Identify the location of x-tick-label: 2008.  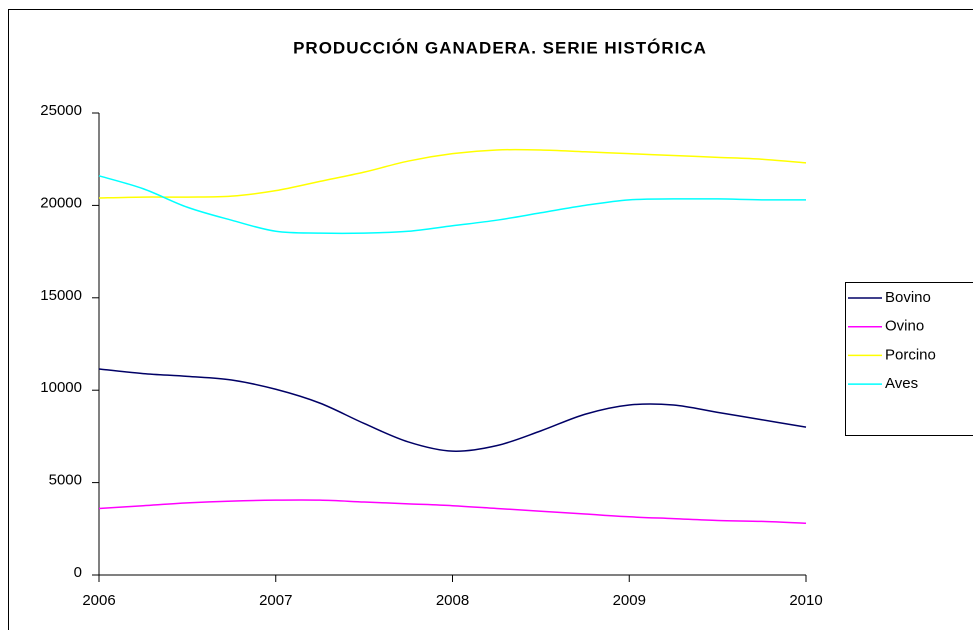
(452, 600).